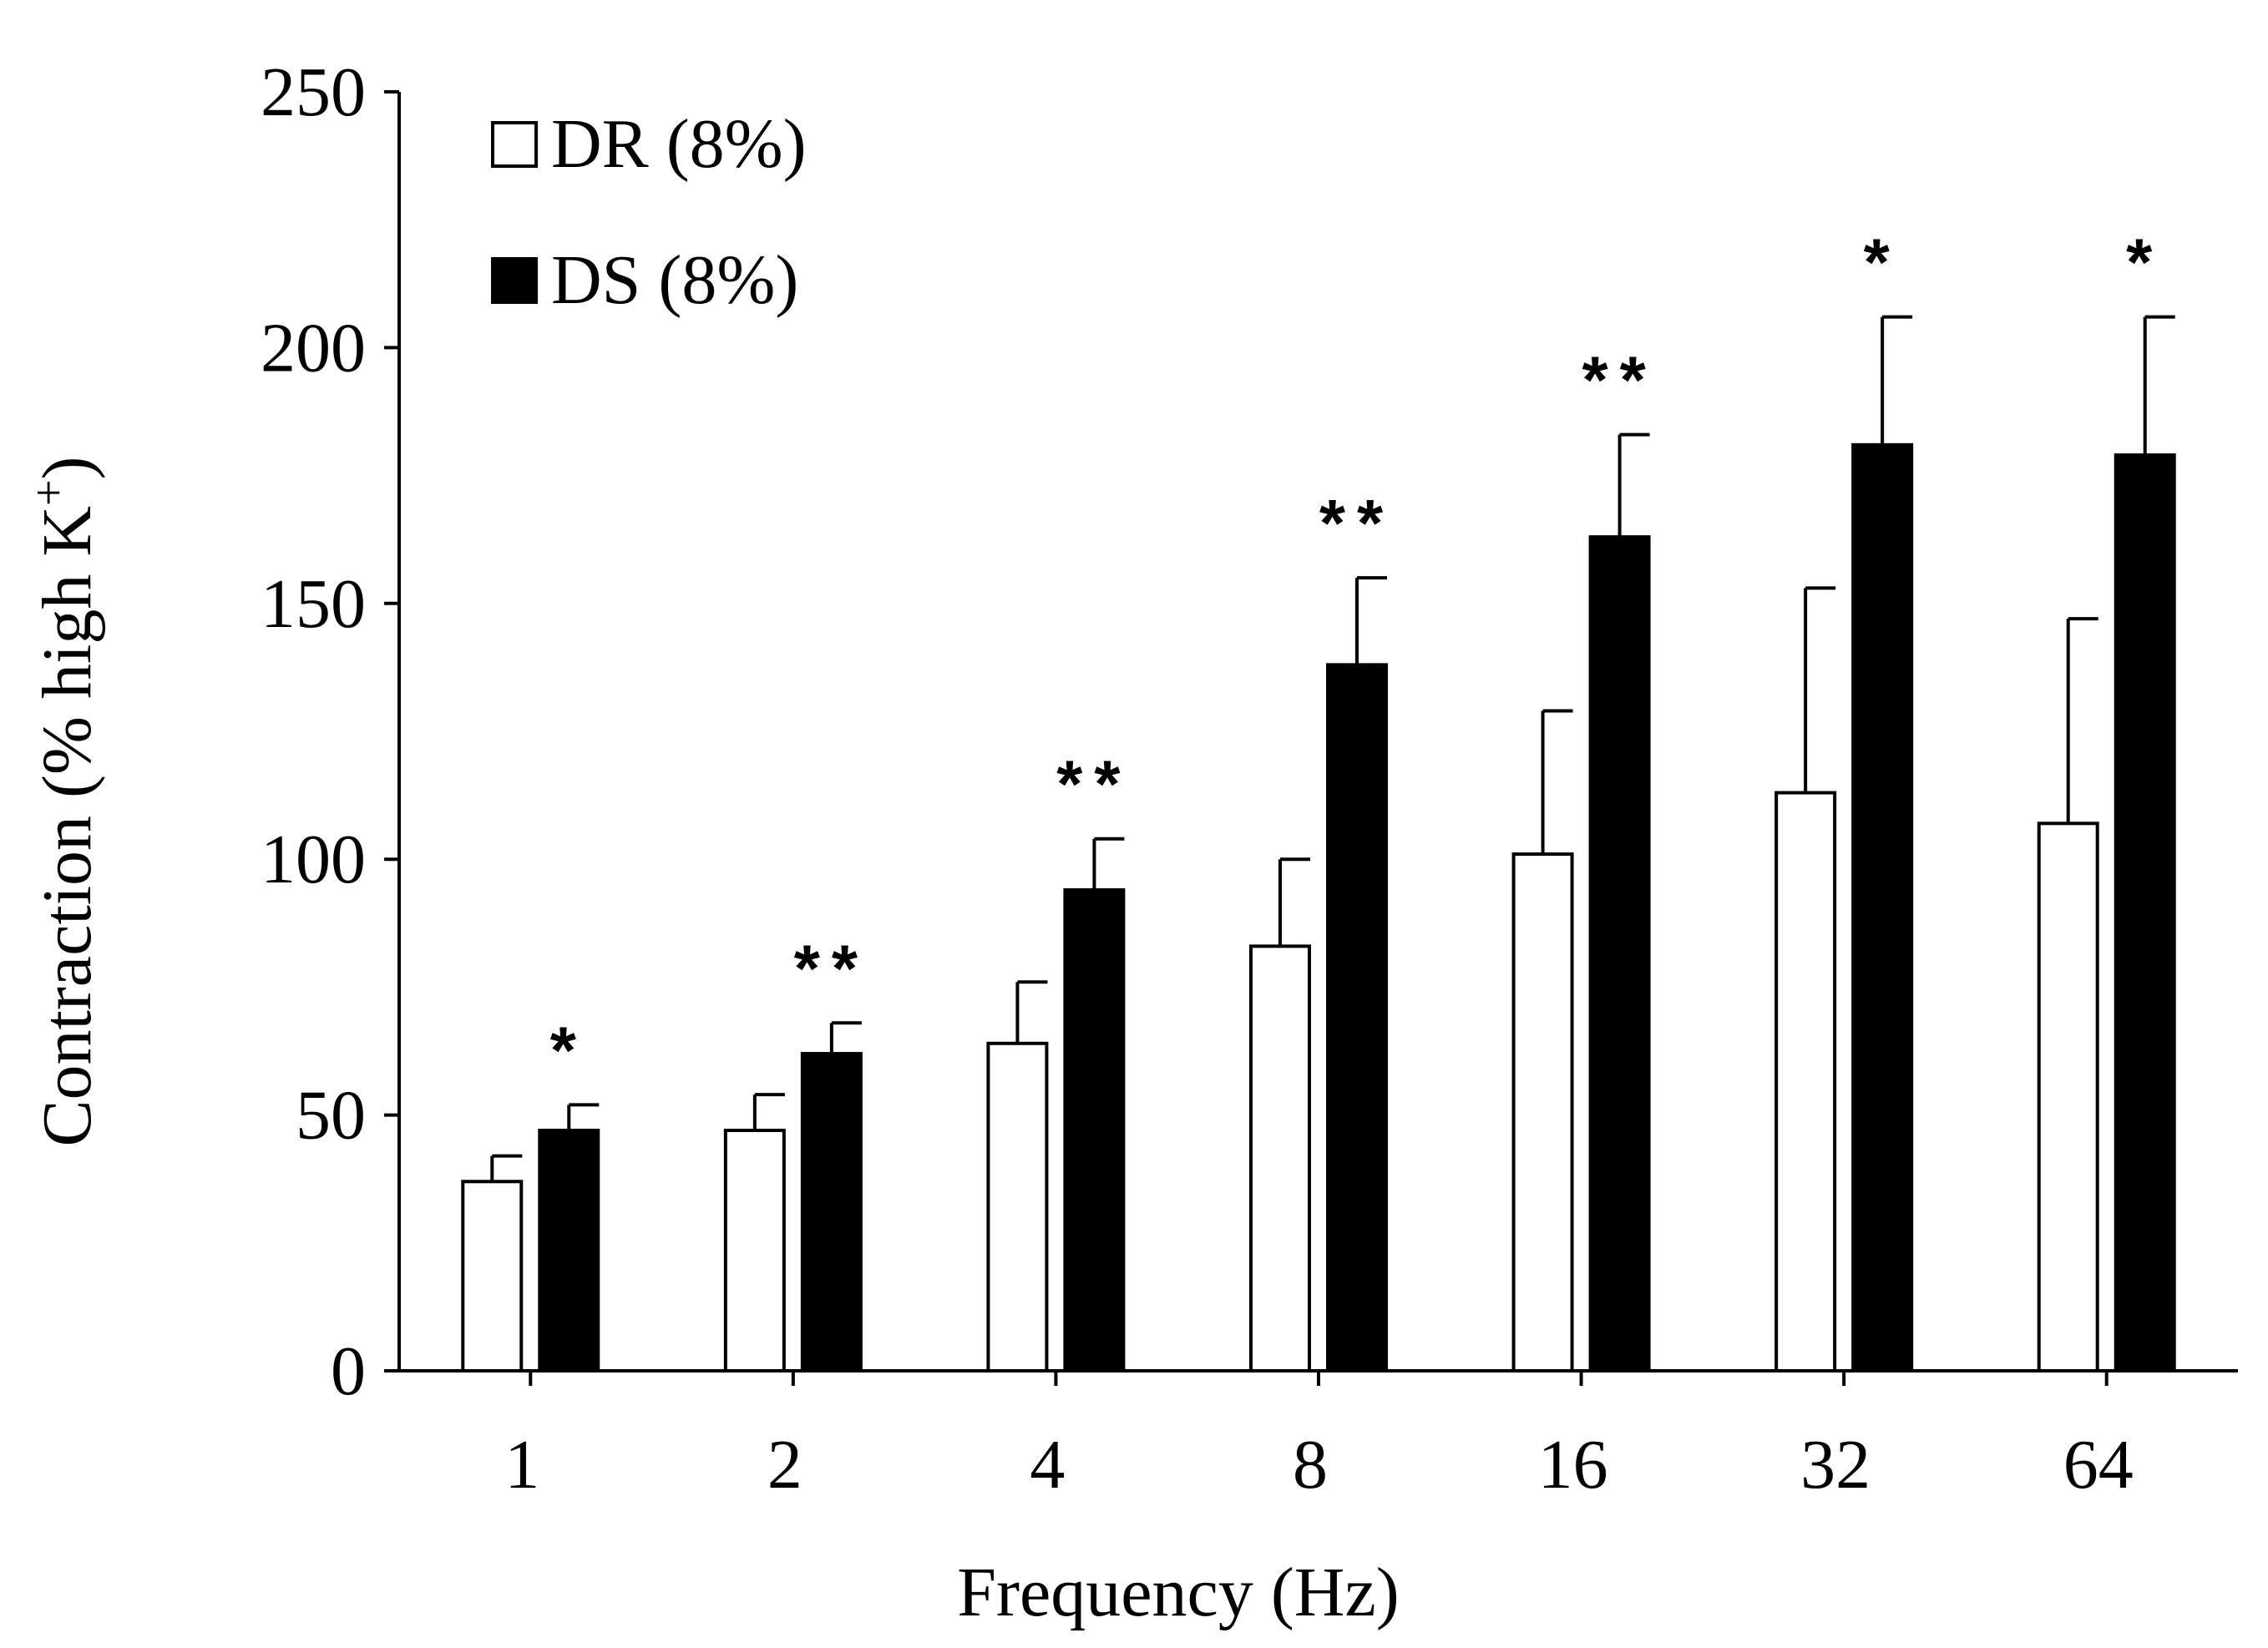 The width and height of the screenshot is (2268, 1648). I want to click on x-axis-title: Frequency (Hz), so click(1178, 1592).